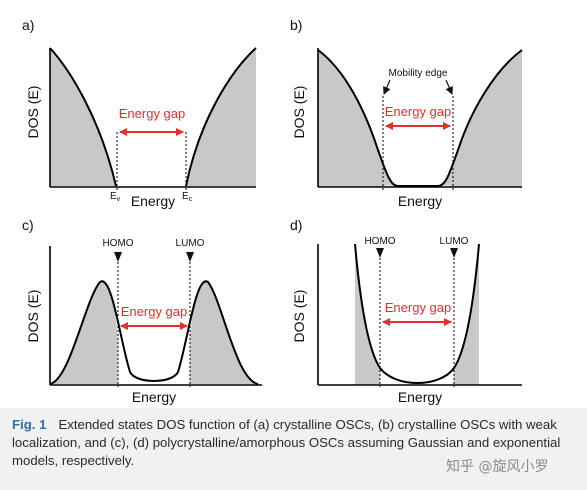 This screenshot has height=490, width=587. I want to click on panel-d-curve, so click(417, 313).